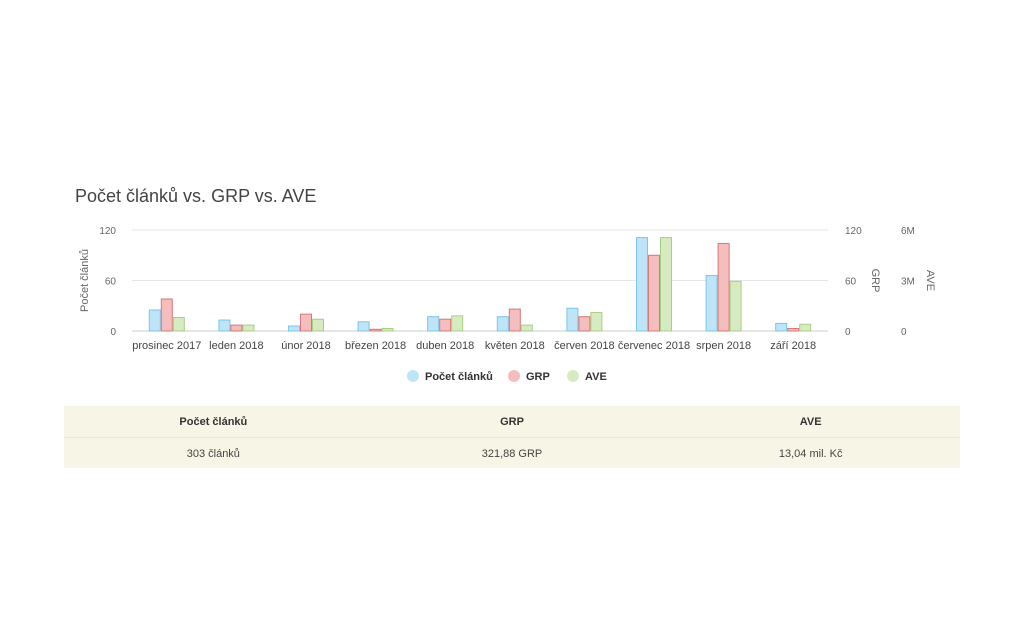 The height and width of the screenshot is (640, 1024). I want to click on ave-axis-title: AVE, so click(930, 280).